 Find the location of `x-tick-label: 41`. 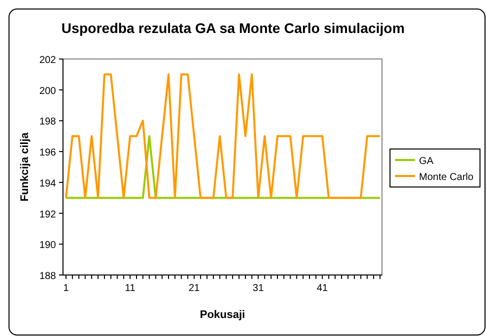

x-tick-label: 41 is located at coordinates (322, 288).